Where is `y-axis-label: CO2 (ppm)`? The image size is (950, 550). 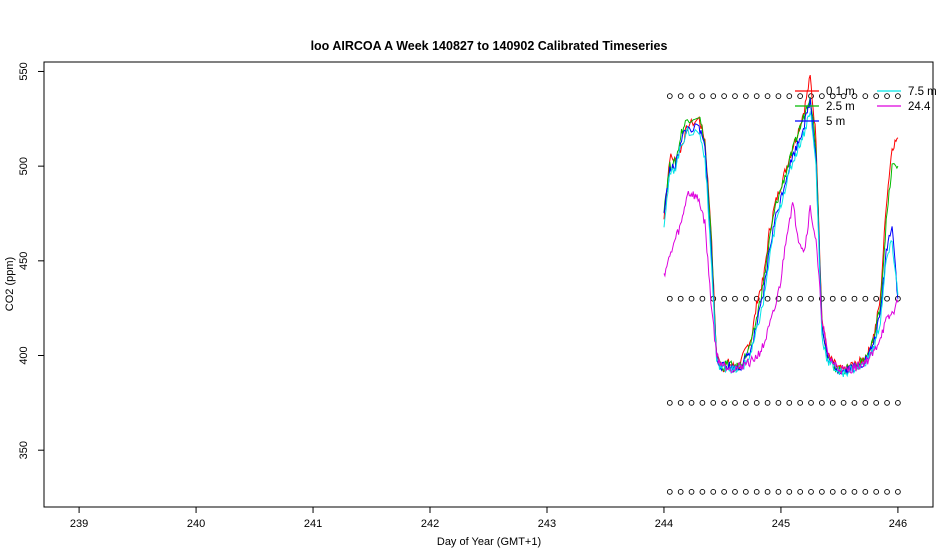
y-axis-label: CO2 (ppm) is located at coordinates (10, 284).